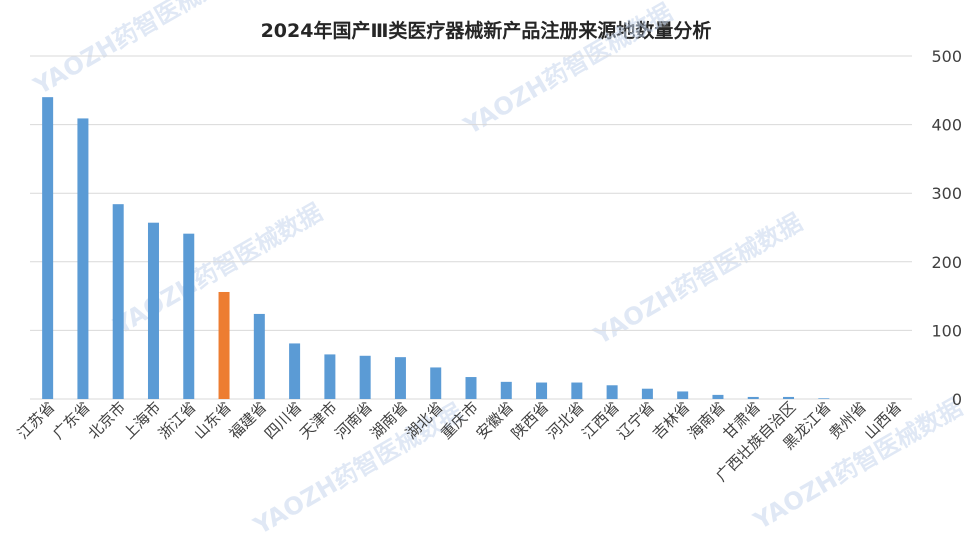  Describe the element at coordinates (71, 420) in the screenshot. I see `x-tick-label: 广东省` at that location.